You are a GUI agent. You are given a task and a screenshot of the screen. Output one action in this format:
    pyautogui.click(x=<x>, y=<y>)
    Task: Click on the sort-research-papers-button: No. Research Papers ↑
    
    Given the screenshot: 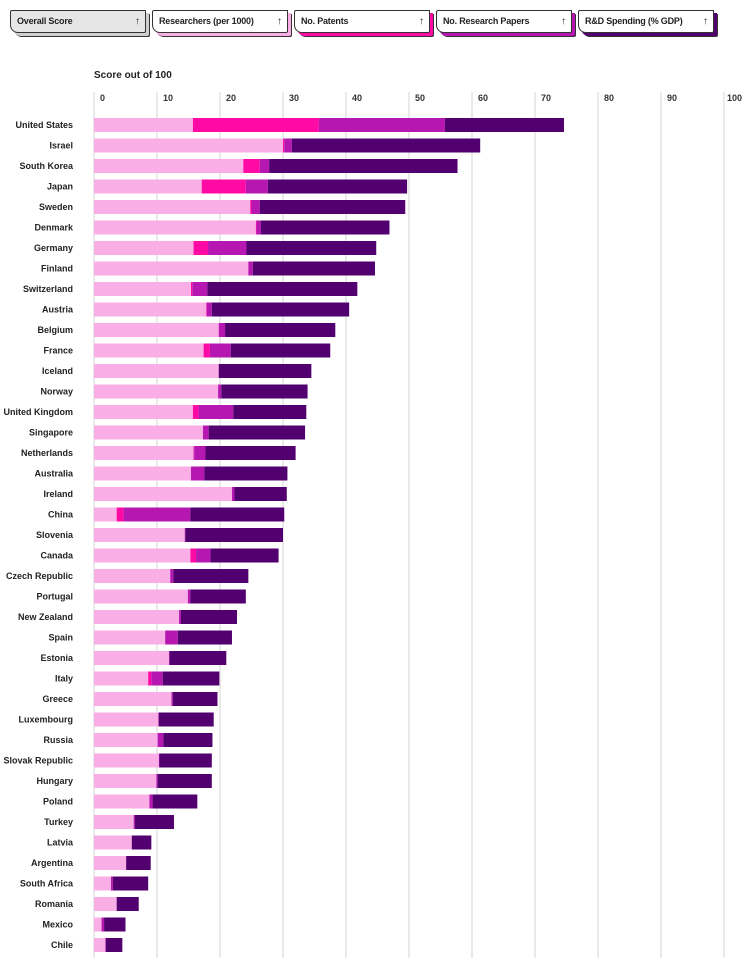 What is the action you would take?
    pyautogui.click(x=504, y=21)
    